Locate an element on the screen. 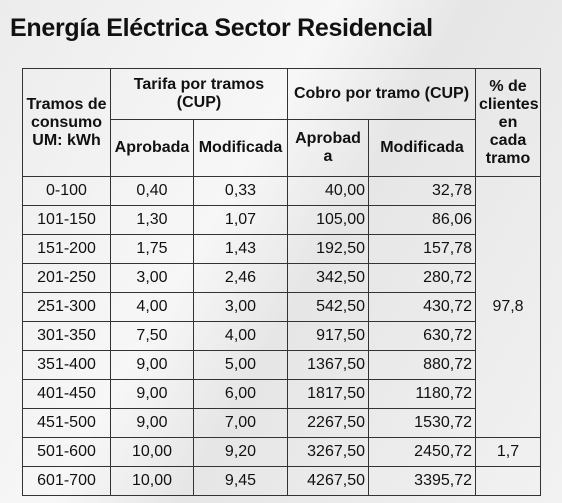 The width and height of the screenshot is (562, 503). table-row: 501-600 10,00 9,20 3267,50 2450,72 1,7 is located at coordinates (282, 452).